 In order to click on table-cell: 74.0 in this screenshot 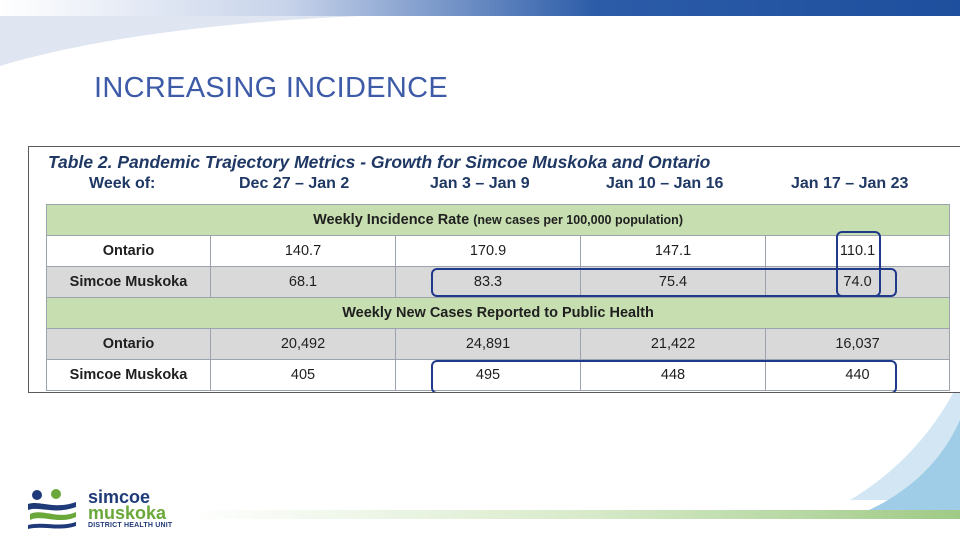, I will do `click(857, 282)`.